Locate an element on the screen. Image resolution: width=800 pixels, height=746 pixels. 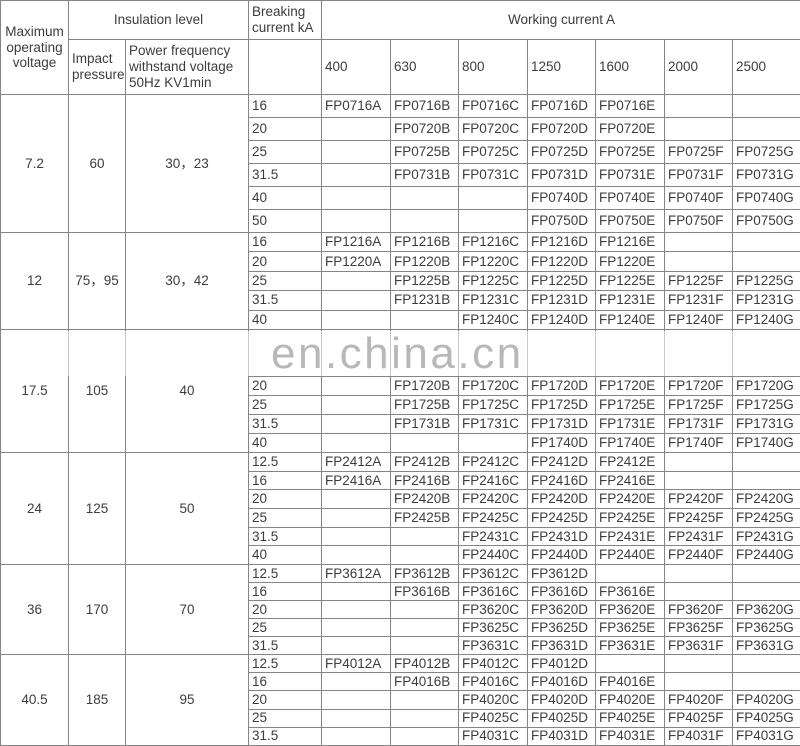
model-code: FP1225B is located at coordinates (424, 281).